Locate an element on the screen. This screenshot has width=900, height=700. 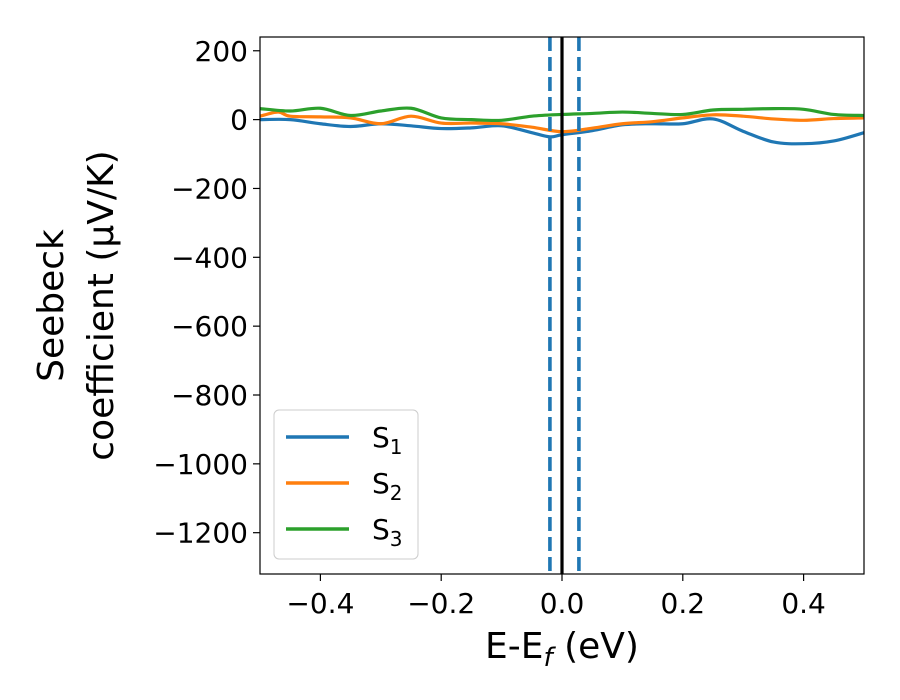
y-axis-label: Seebeck coefficient (μV/K) is located at coordinates (76, 305).